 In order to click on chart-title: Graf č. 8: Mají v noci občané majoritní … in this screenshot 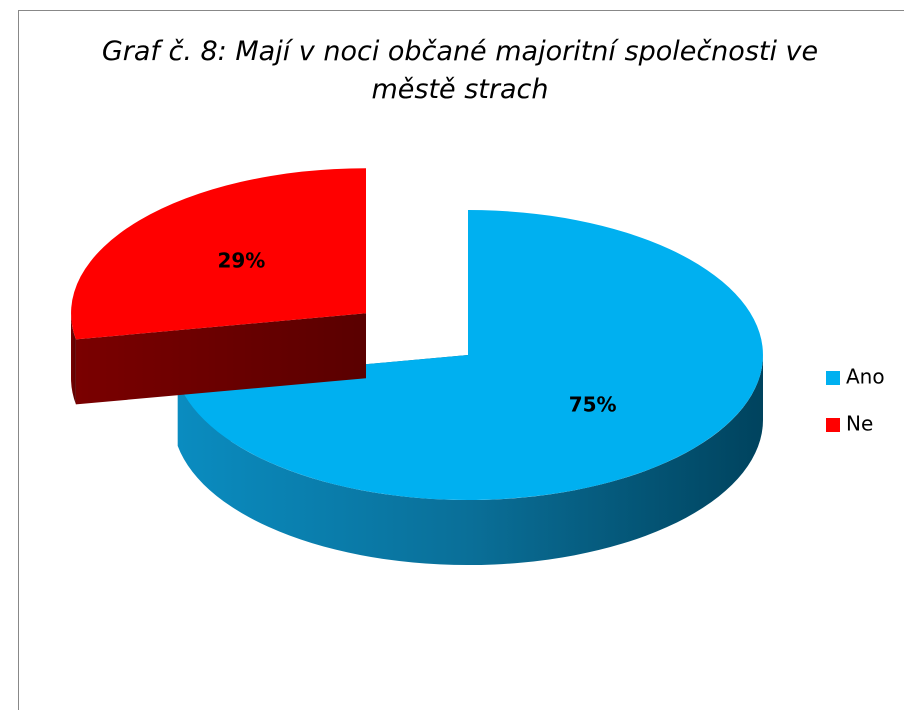, I will do `click(460, 70)`.